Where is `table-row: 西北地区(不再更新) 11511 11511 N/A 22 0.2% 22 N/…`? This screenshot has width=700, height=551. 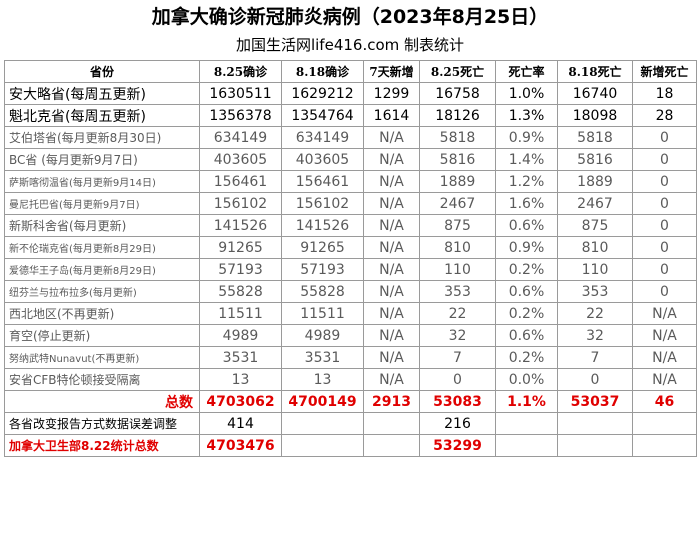 table-row: 西北地区(不再更新) 11511 11511 N/A 22 0.2% 22 N/… is located at coordinates (350, 313).